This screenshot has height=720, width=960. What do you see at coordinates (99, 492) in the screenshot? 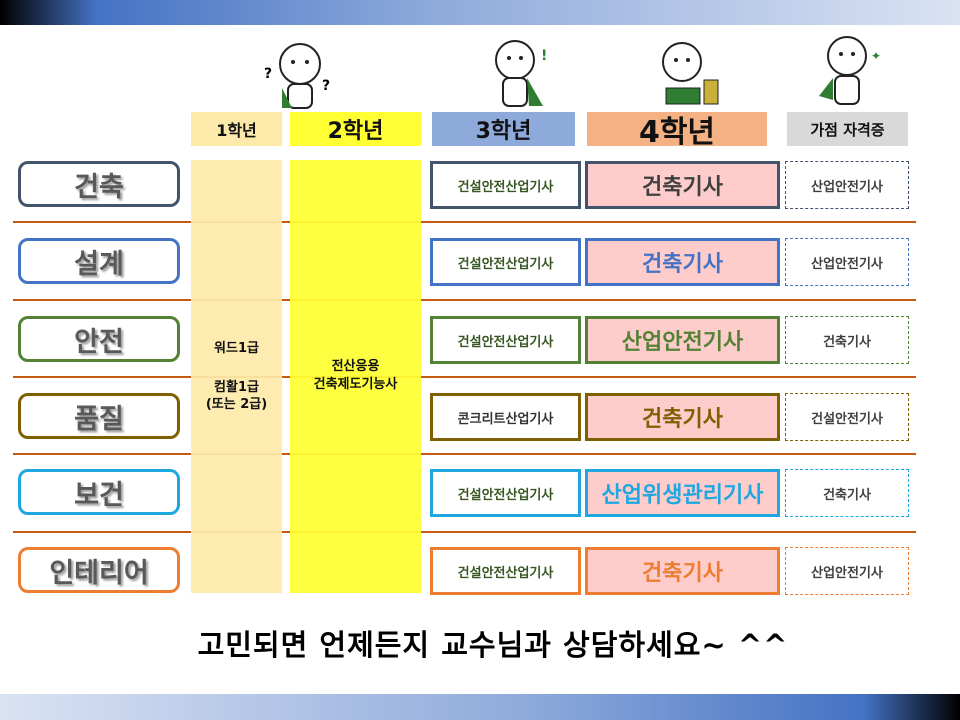
I see `track-label-button: 보건` at bounding box center [99, 492].